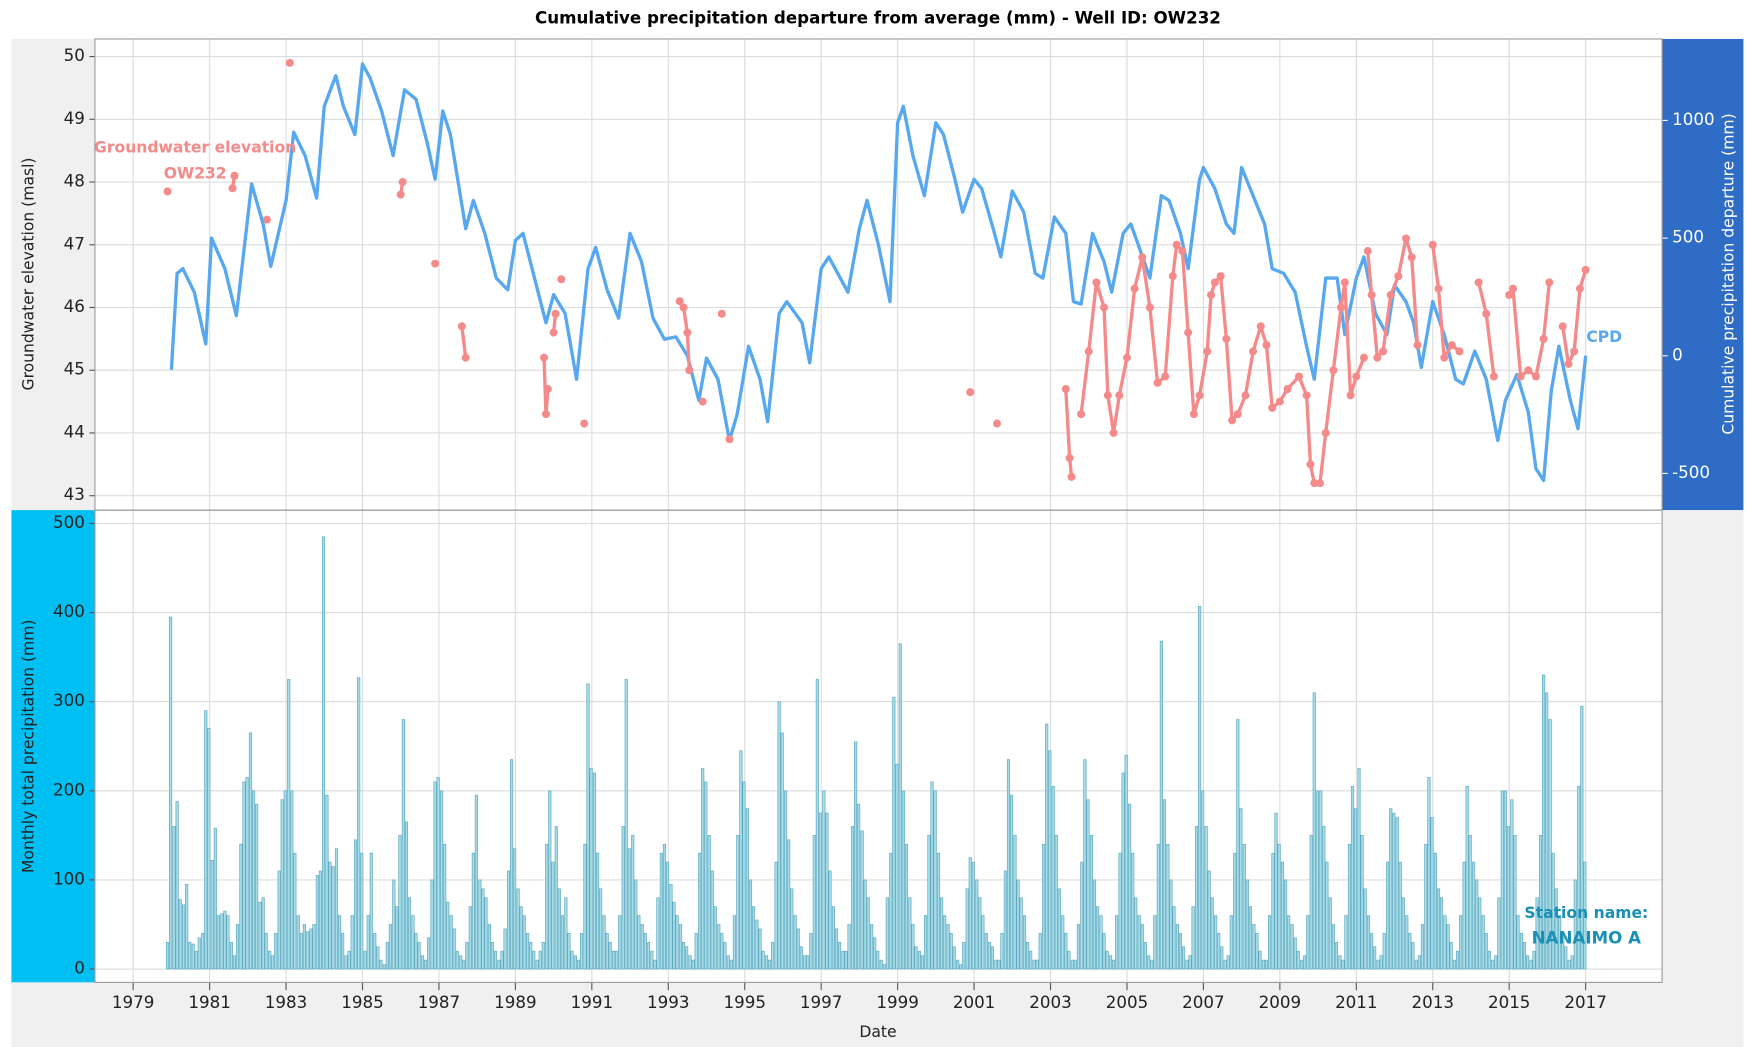 The image size is (1747, 1047). What do you see at coordinates (1586, 913) in the screenshot?
I see `station-label: Station name:` at bounding box center [1586, 913].